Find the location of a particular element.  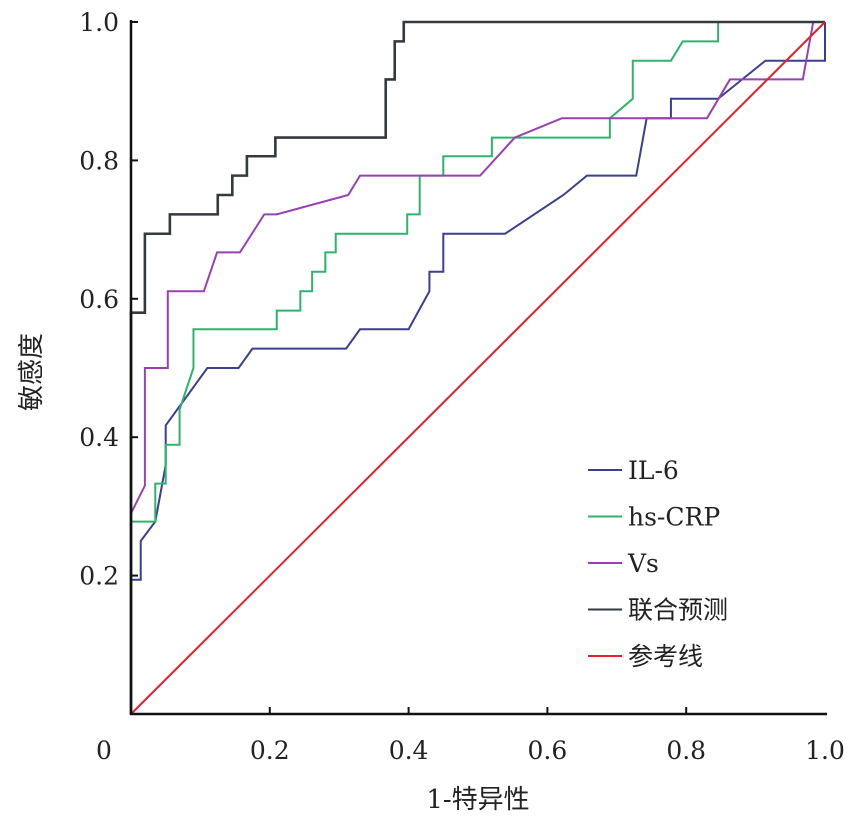

x-ticks: 0 0.2 0.4 0.6 0.8 1.0 is located at coordinates (470, 736).